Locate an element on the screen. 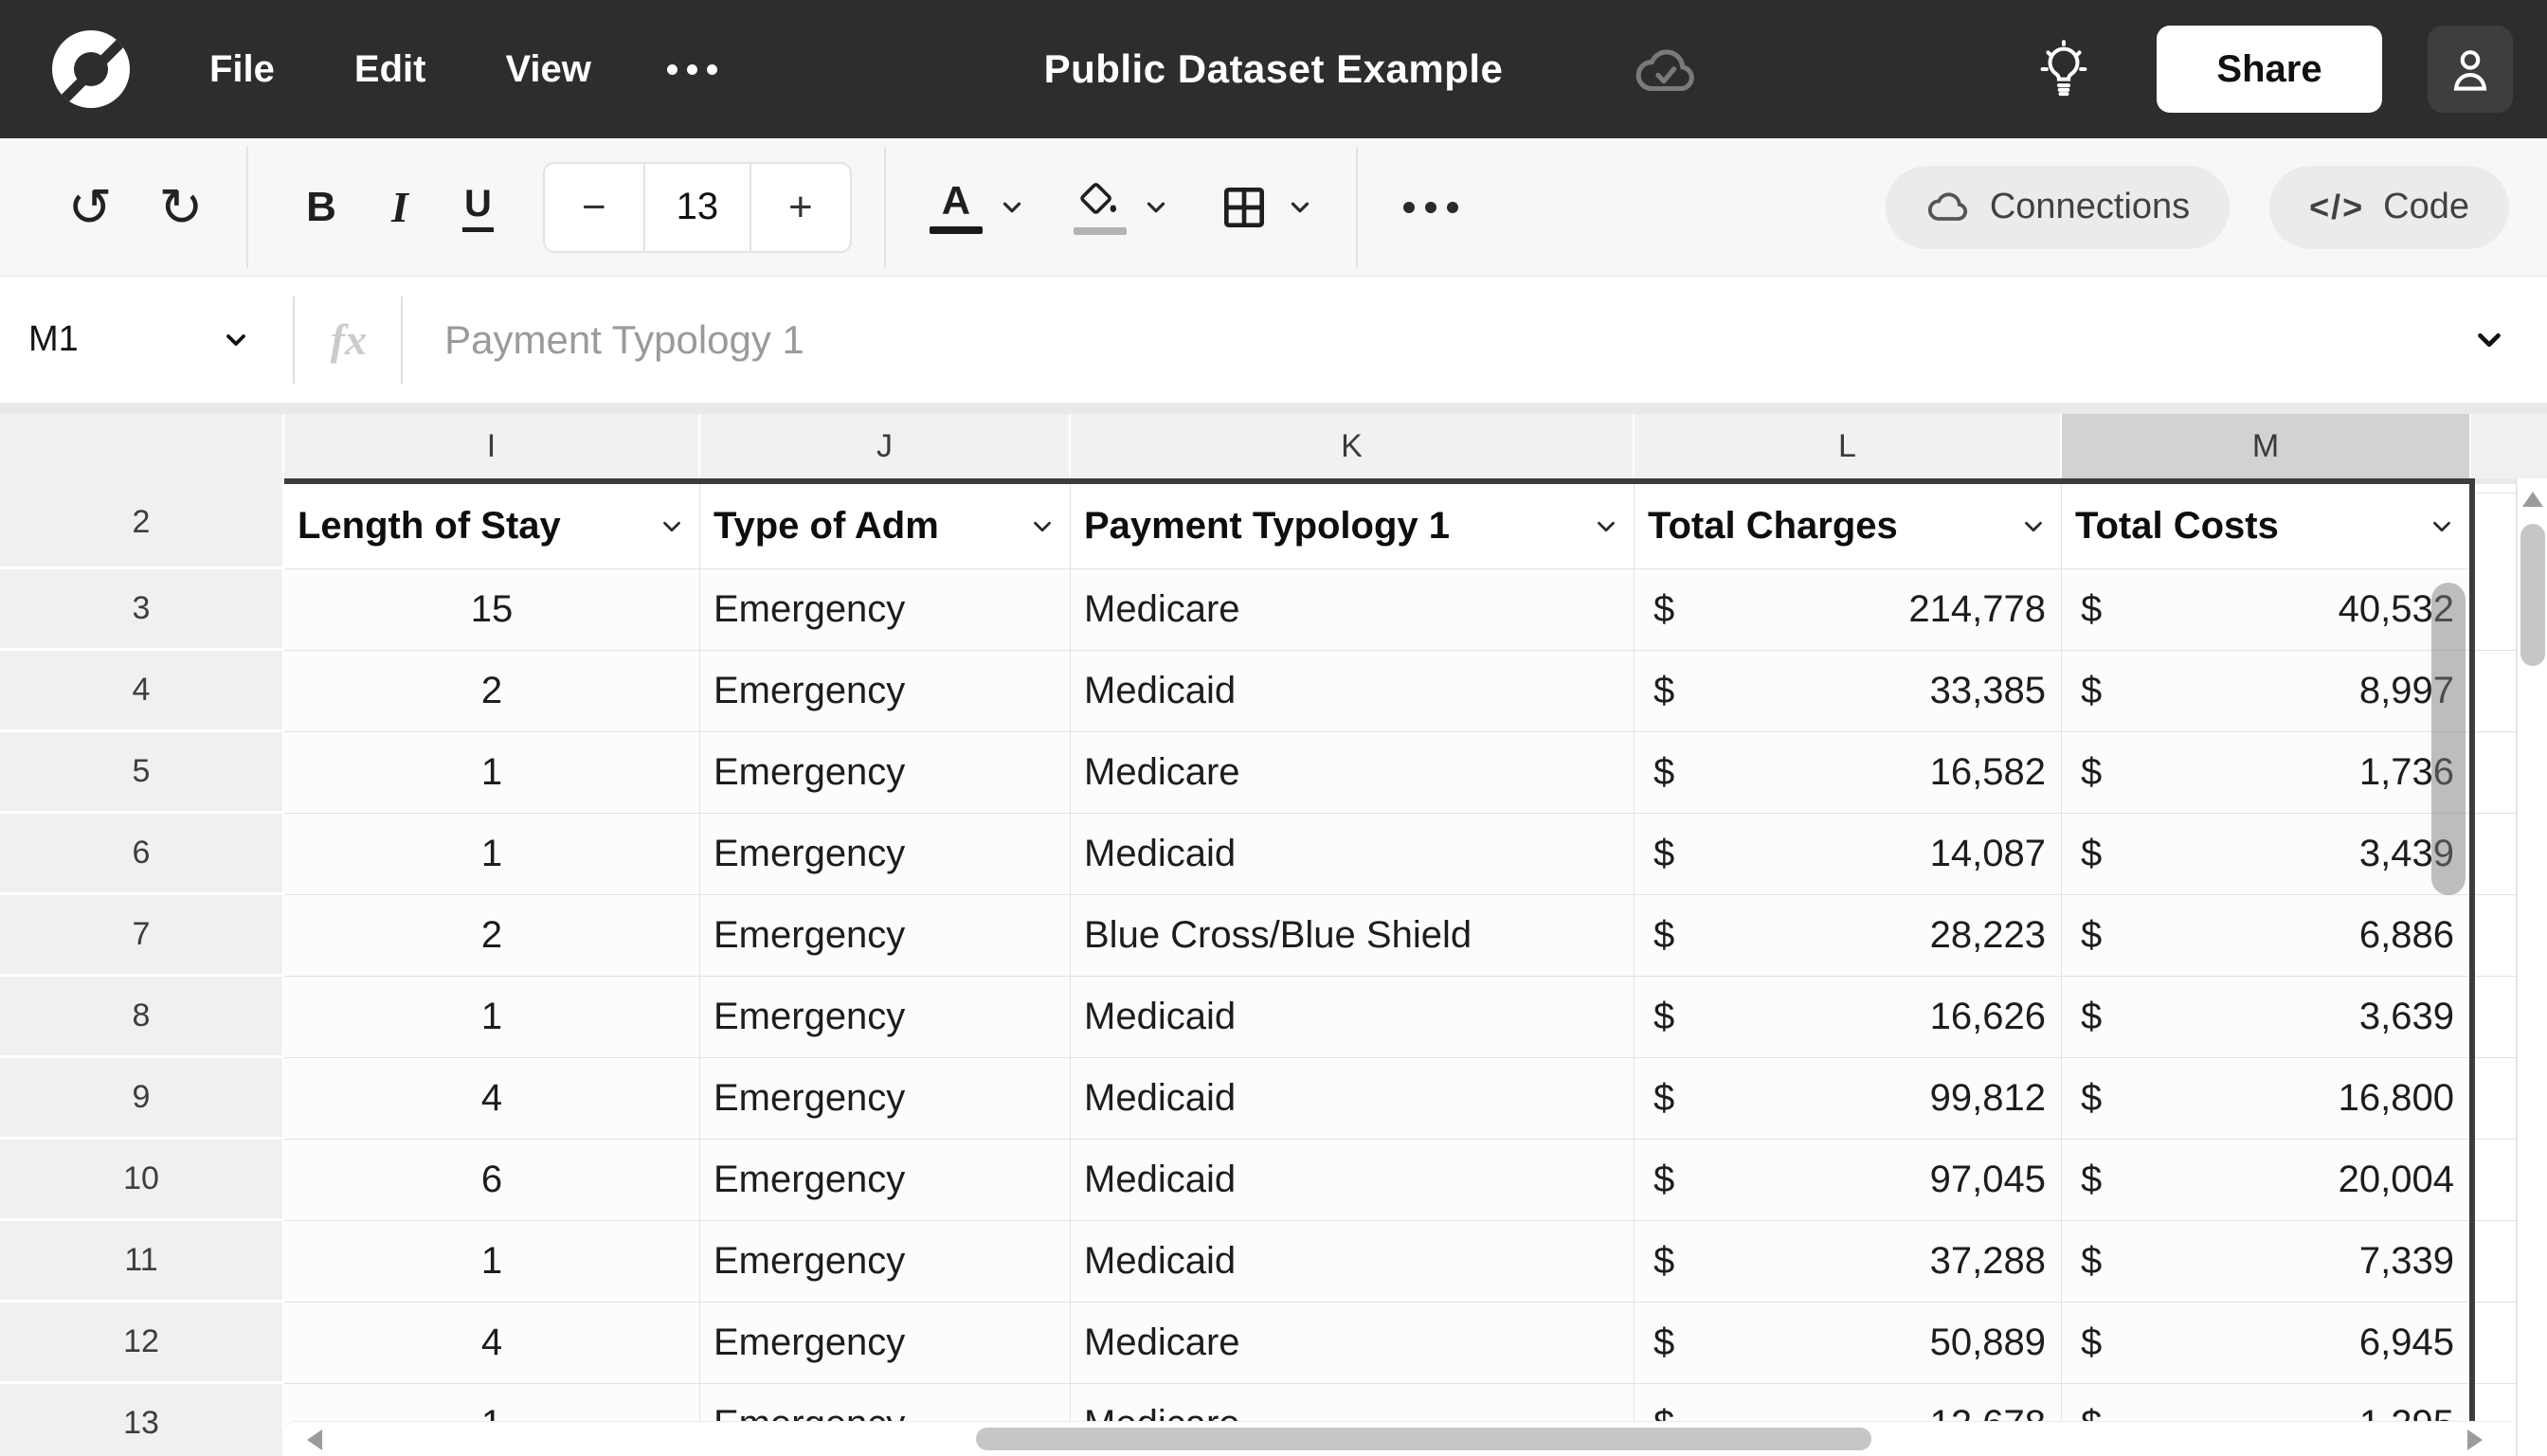 The image size is (2547, 1456). horizontal-scrollbar-thumb is located at coordinates (1423, 1439).